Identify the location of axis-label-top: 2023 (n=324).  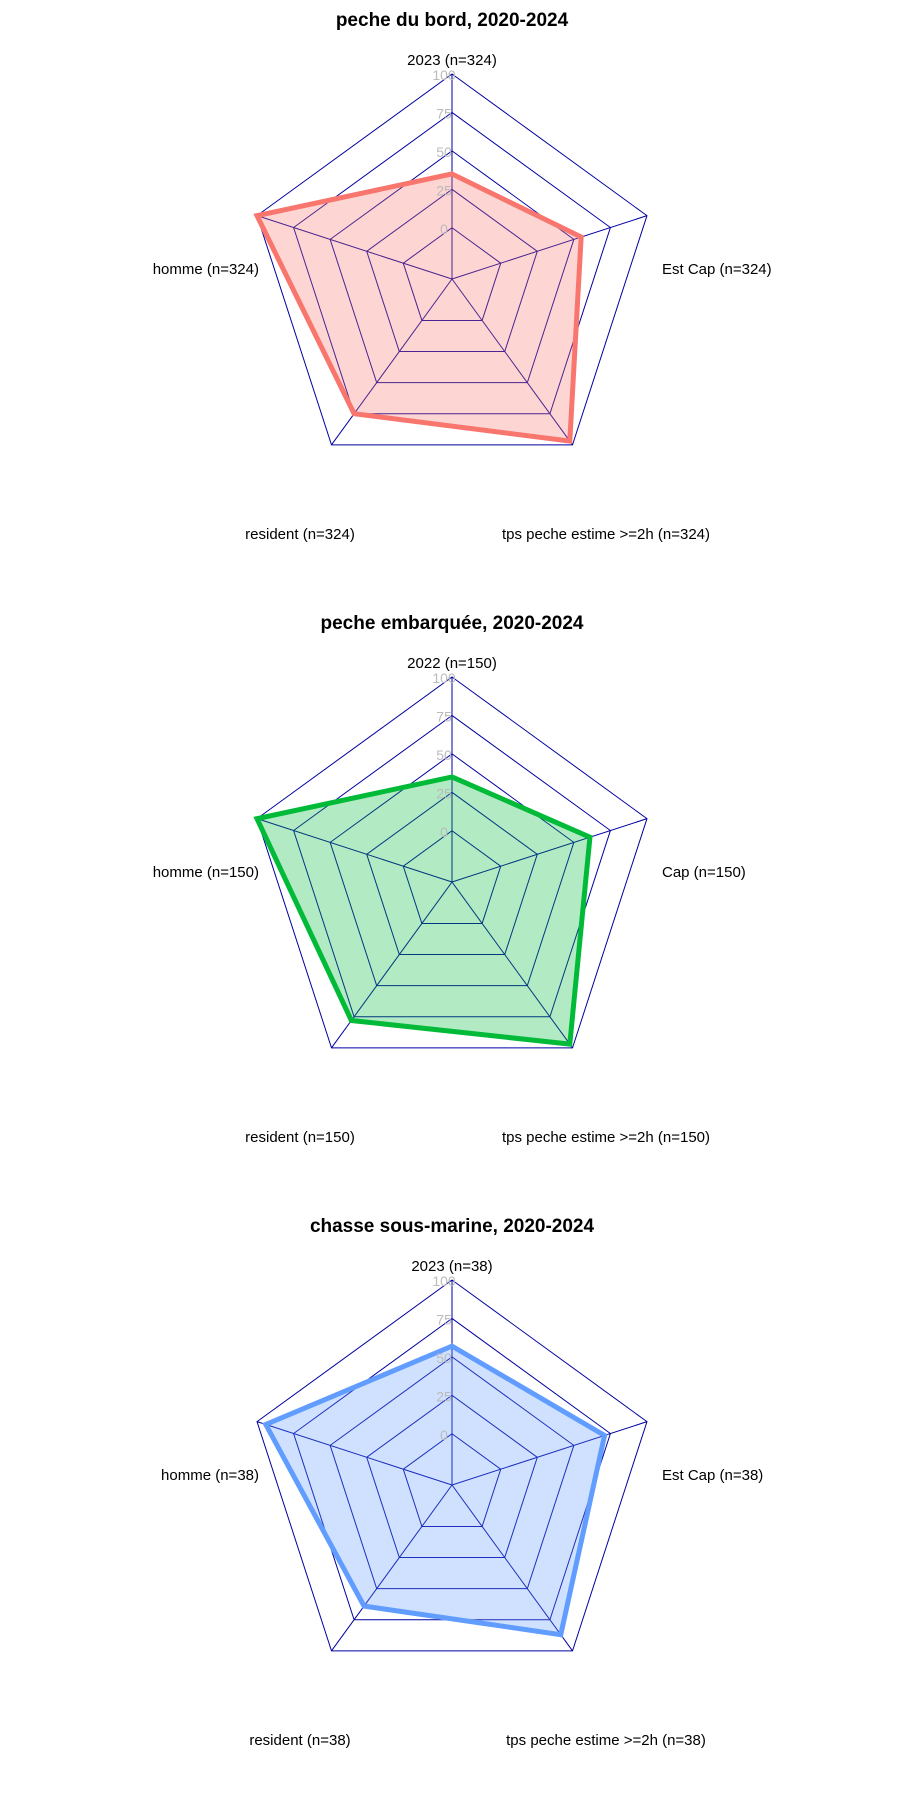
(452, 60).